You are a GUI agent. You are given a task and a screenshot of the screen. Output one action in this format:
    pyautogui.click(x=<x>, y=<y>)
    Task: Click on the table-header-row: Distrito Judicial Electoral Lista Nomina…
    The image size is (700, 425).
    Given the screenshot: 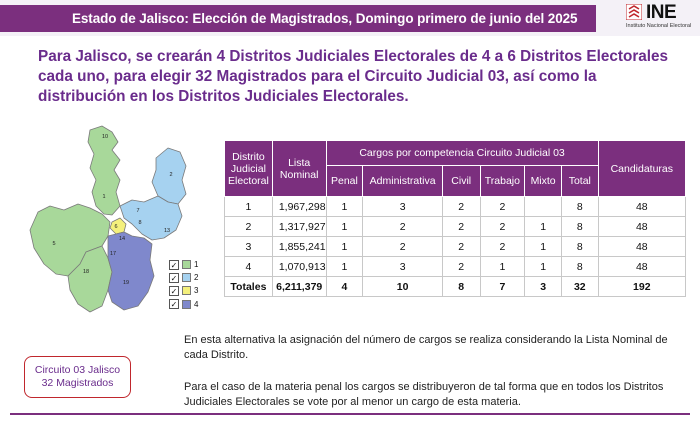 What is the action you would take?
    pyautogui.click(x=455, y=168)
    